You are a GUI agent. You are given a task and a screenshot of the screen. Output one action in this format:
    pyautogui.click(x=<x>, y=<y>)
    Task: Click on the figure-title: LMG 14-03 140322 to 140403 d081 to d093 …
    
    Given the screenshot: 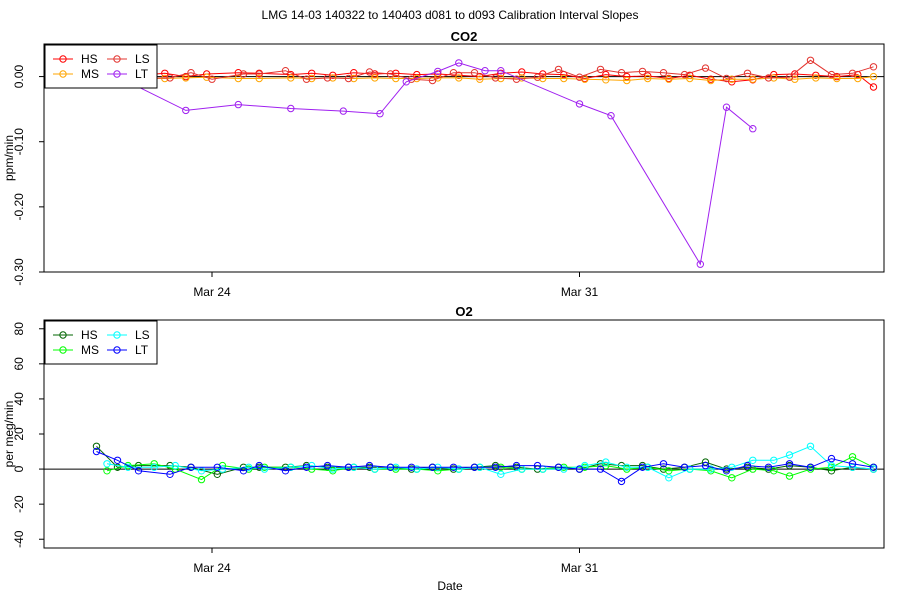 What is the action you would take?
    pyautogui.click(x=450, y=15)
    